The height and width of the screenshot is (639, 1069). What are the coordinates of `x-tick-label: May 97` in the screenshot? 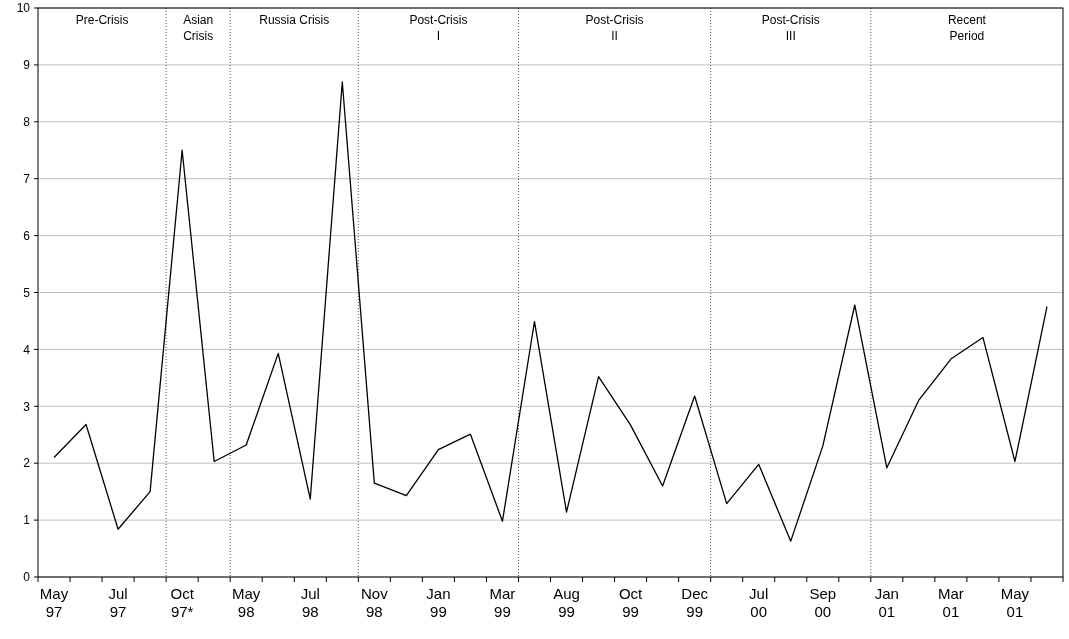 It's located at (54, 602).